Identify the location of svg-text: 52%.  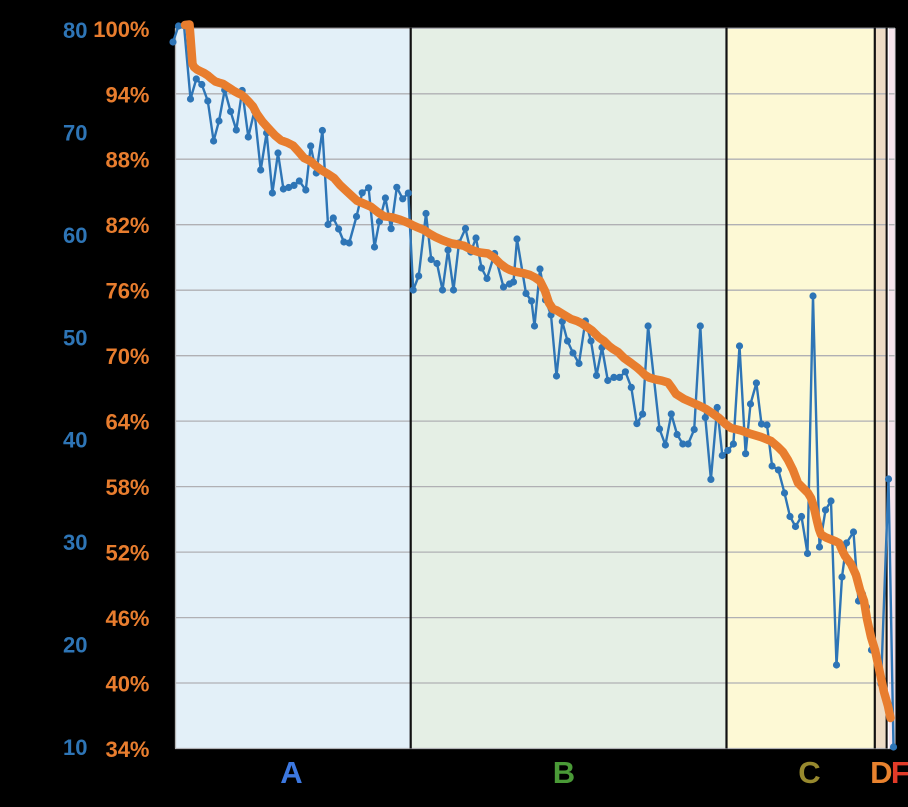
(127, 553).